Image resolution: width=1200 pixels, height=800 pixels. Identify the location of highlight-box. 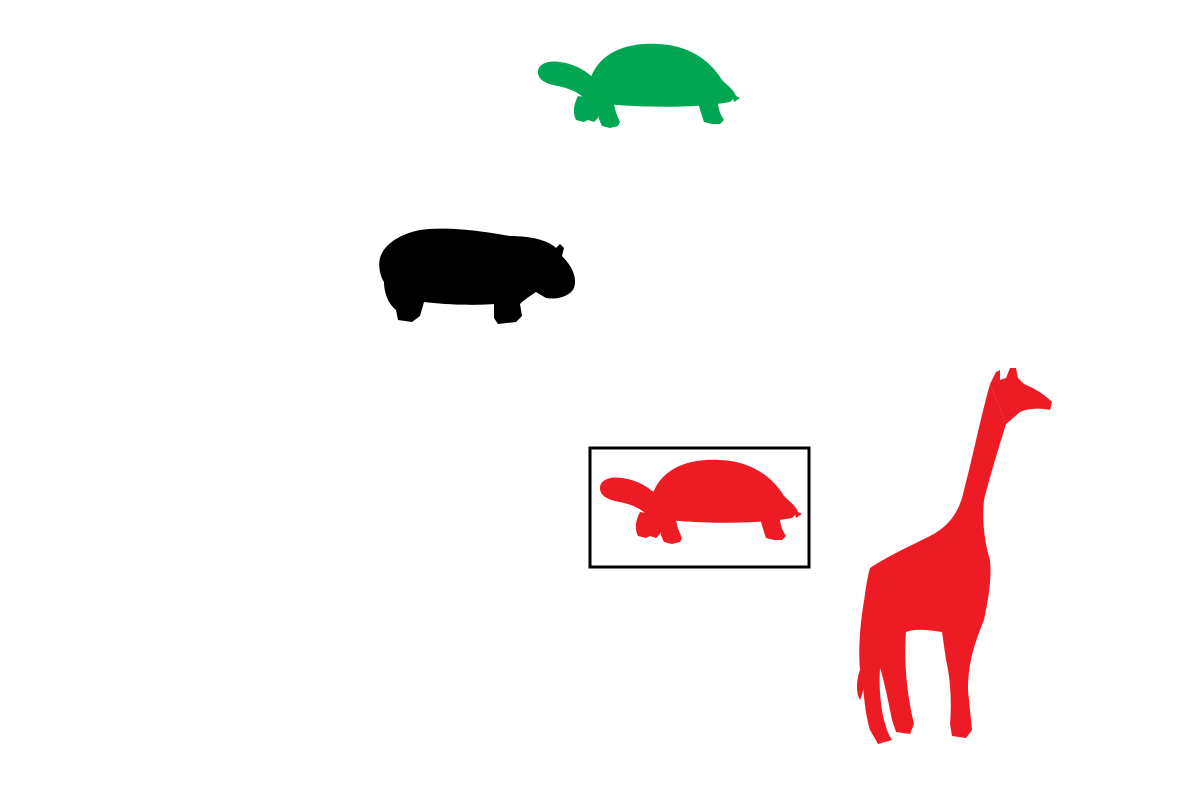
(699, 507).